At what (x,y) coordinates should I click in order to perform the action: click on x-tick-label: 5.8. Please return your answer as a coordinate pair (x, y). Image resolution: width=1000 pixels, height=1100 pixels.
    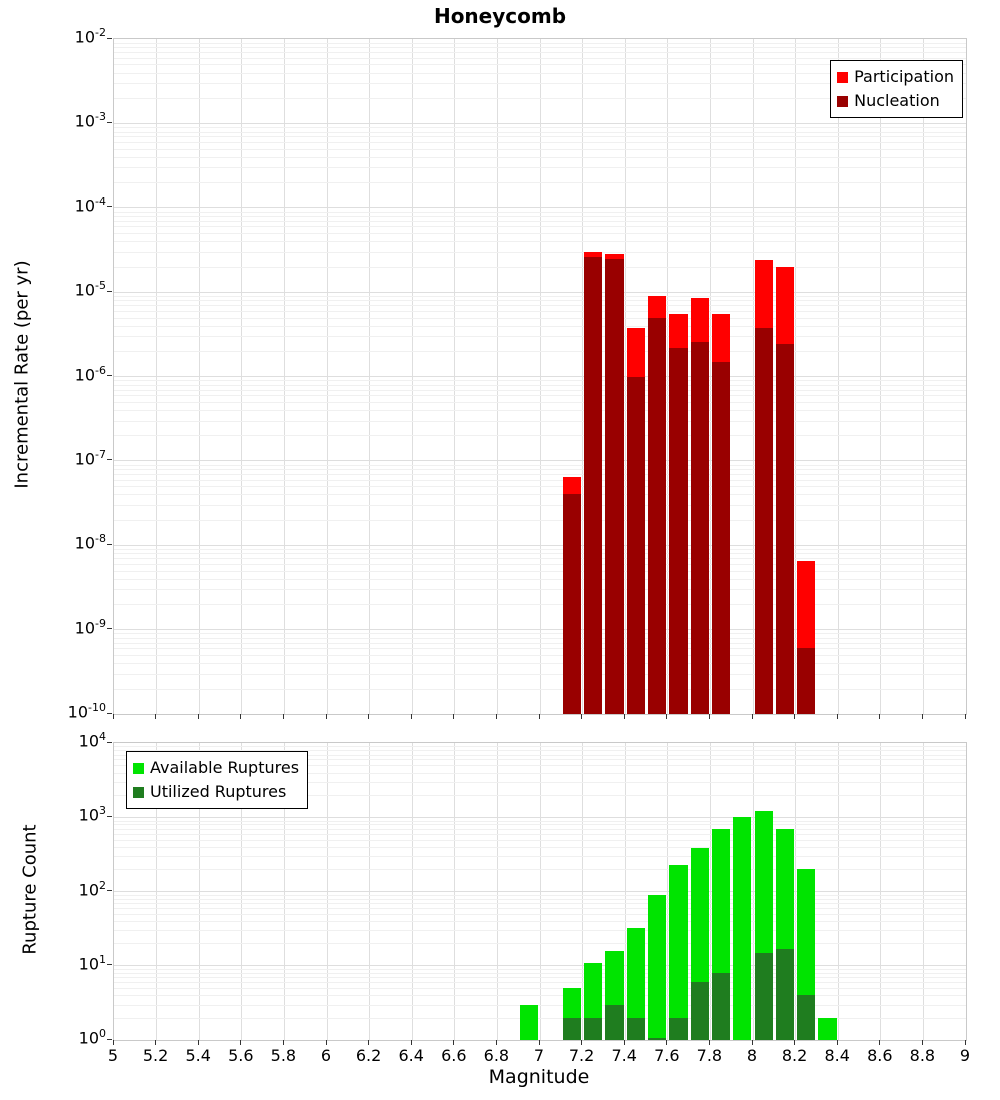
    Looking at the image, I should click on (283, 1055).